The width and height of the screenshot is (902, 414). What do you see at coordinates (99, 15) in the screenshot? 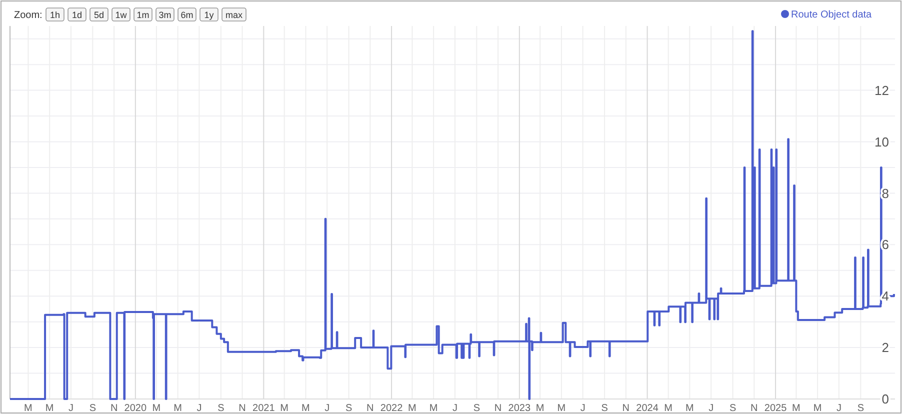
I see `text: 5d` at bounding box center [99, 15].